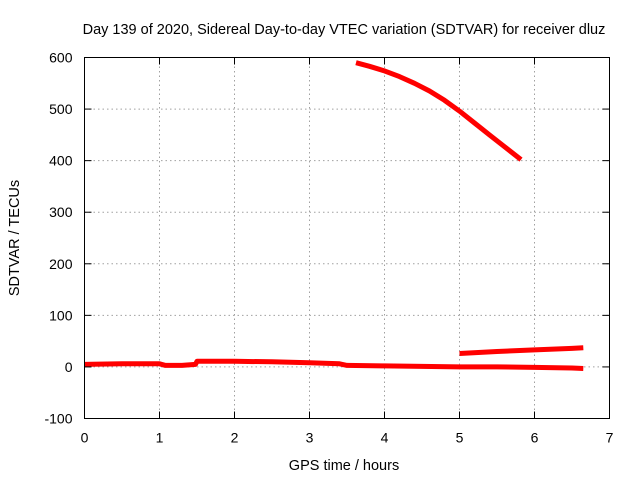 This screenshot has height=480, width=640. What do you see at coordinates (69, 367) in the screenshot?
I see `y-tick-label: 0` at bounding box center [69, 367].